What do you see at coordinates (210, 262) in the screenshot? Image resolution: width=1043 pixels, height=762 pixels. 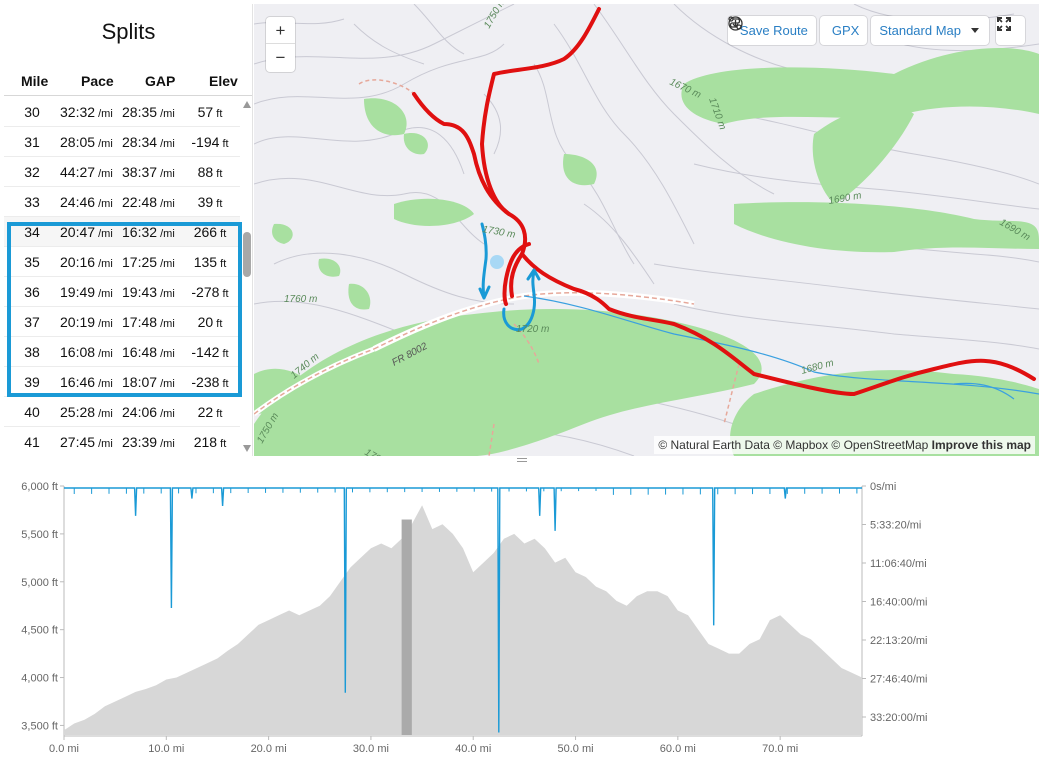 I see `split-elev: 135 ft` at bounding box center [210, 262].